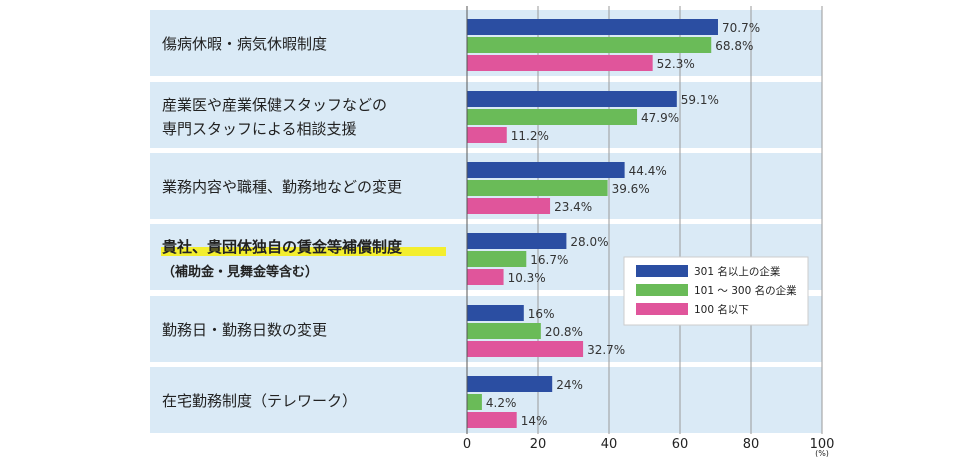 The image size is (978, 457). I want to click on legend: 301 名以上の企業 101 ～ 300 名の企業 100 名以下, so click(716, 291).